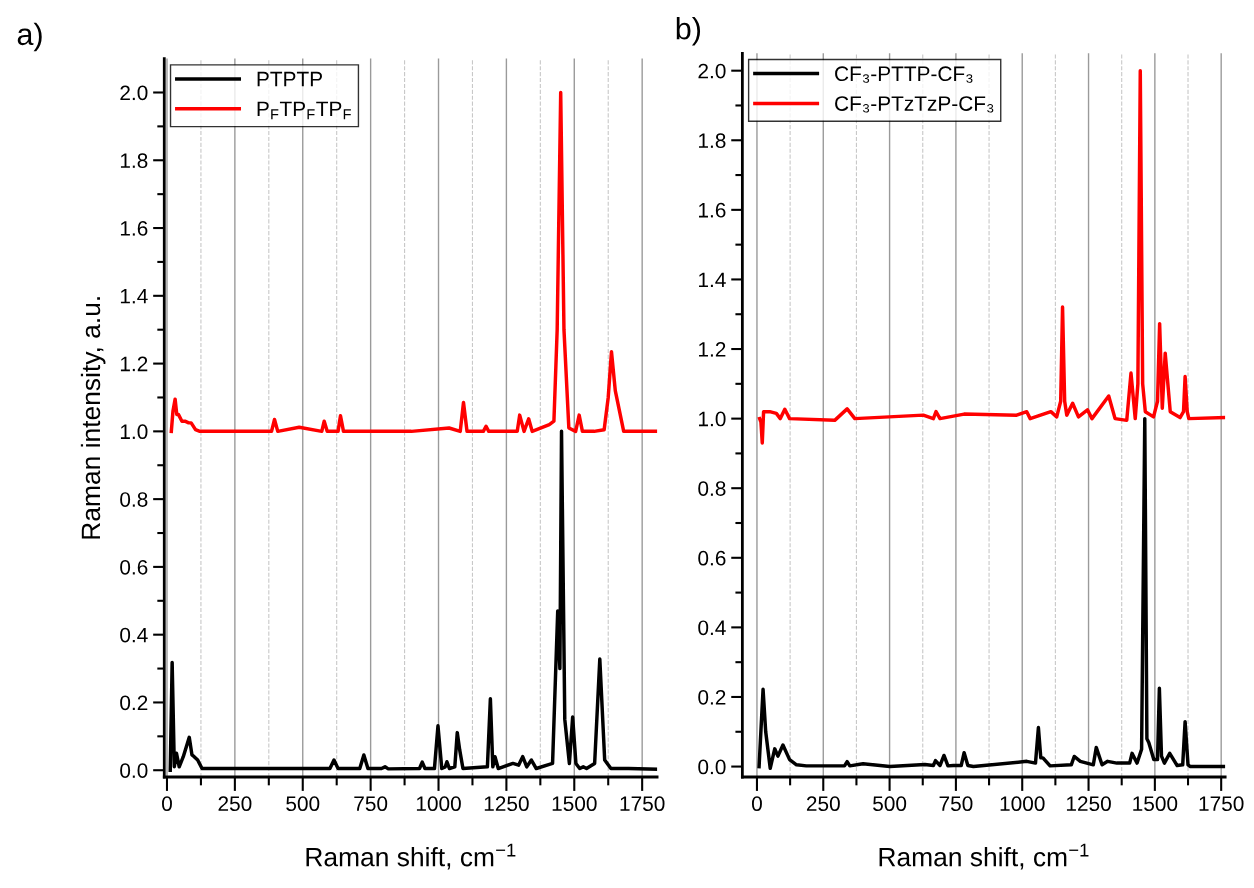 Image resolution: width=1254 pixels, height=888 pixels. I want to click on legend-label: P$_{F}$TP$_{F}$TP$_{F}$, so click(304, 110).